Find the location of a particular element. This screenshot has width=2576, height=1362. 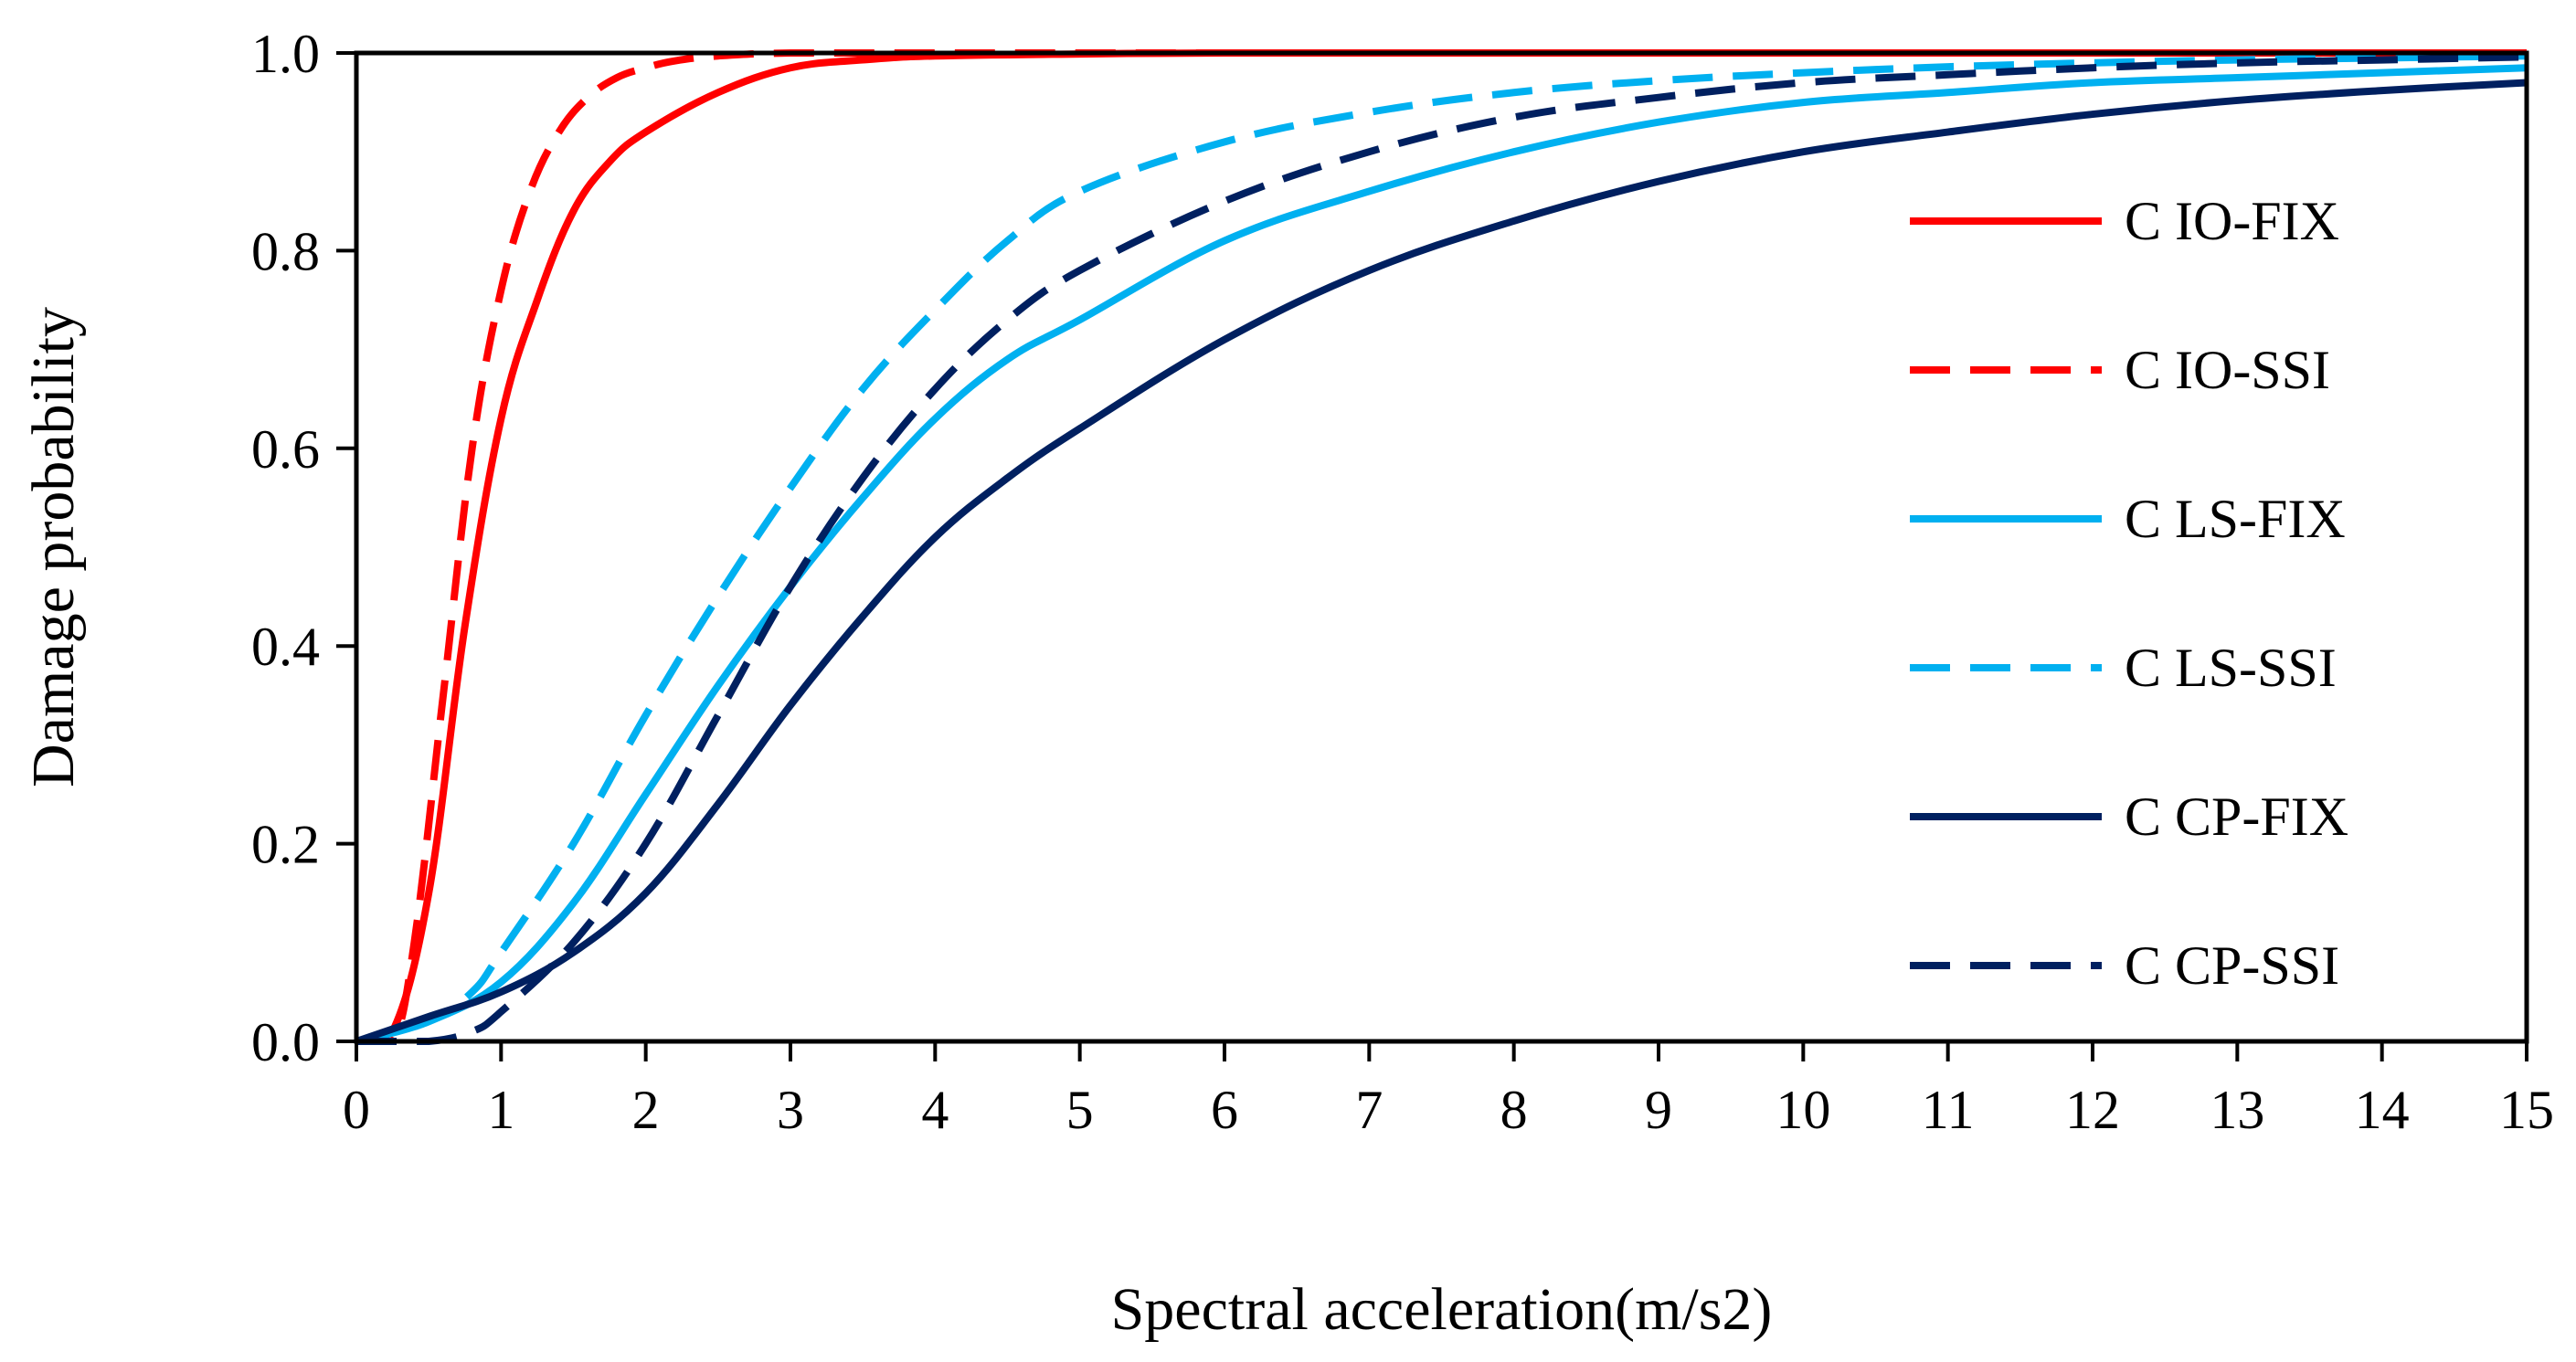

y-tick-label: 0.0 is located at coordinates (285, 1042).